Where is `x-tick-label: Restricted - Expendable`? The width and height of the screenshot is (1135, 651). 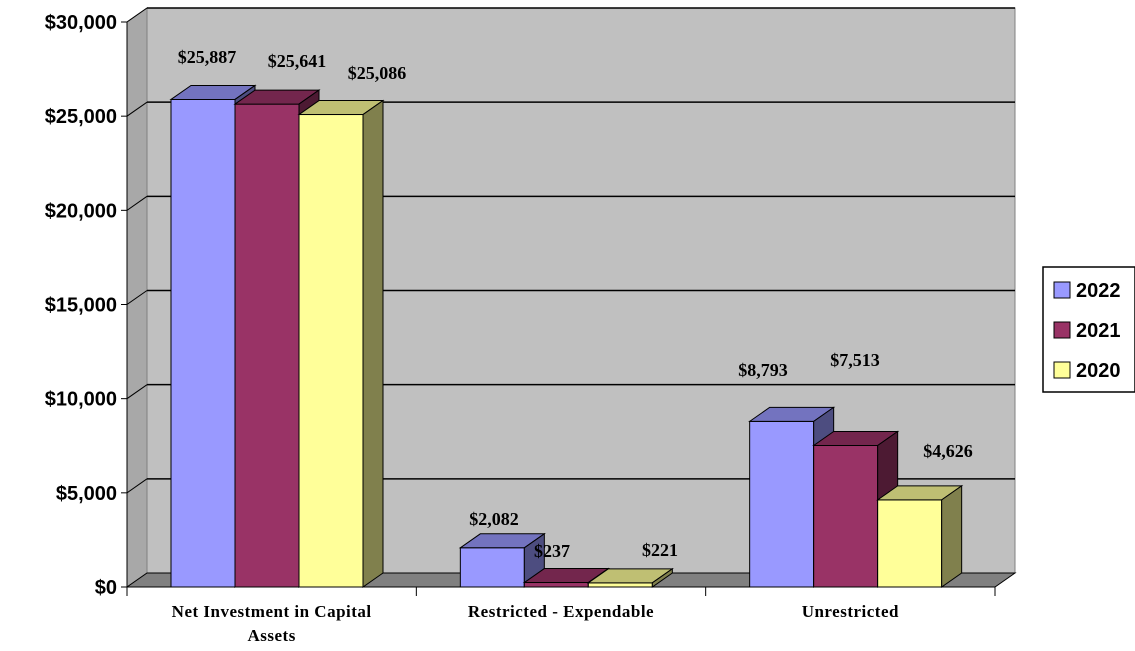 x-tick-label: Restricted - Expendable is located at coordinates (561, 611).